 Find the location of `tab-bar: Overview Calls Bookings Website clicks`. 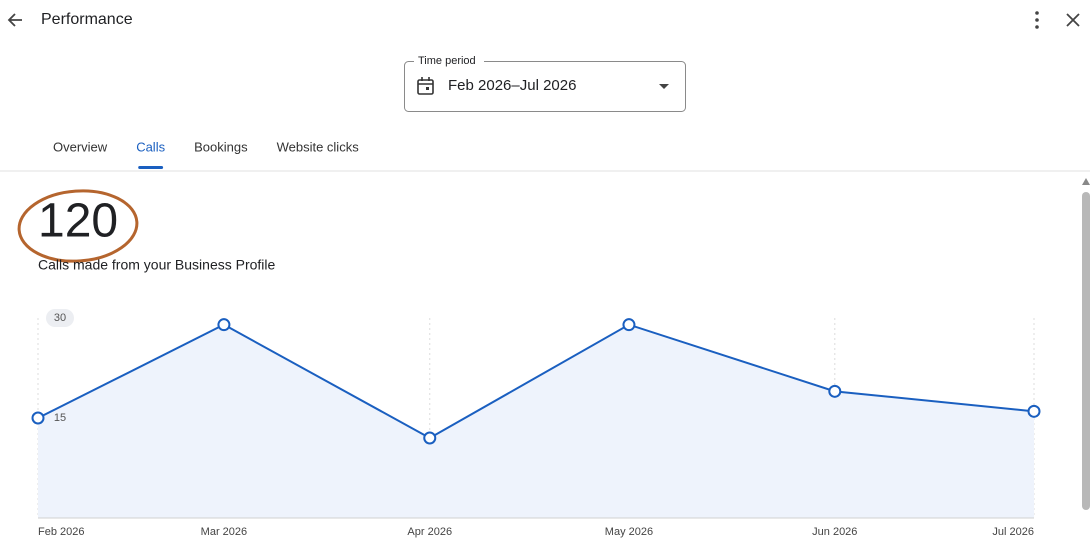

tab-bar: Overview Calls Bookings Website clicks is located at coordinates (206, 154).